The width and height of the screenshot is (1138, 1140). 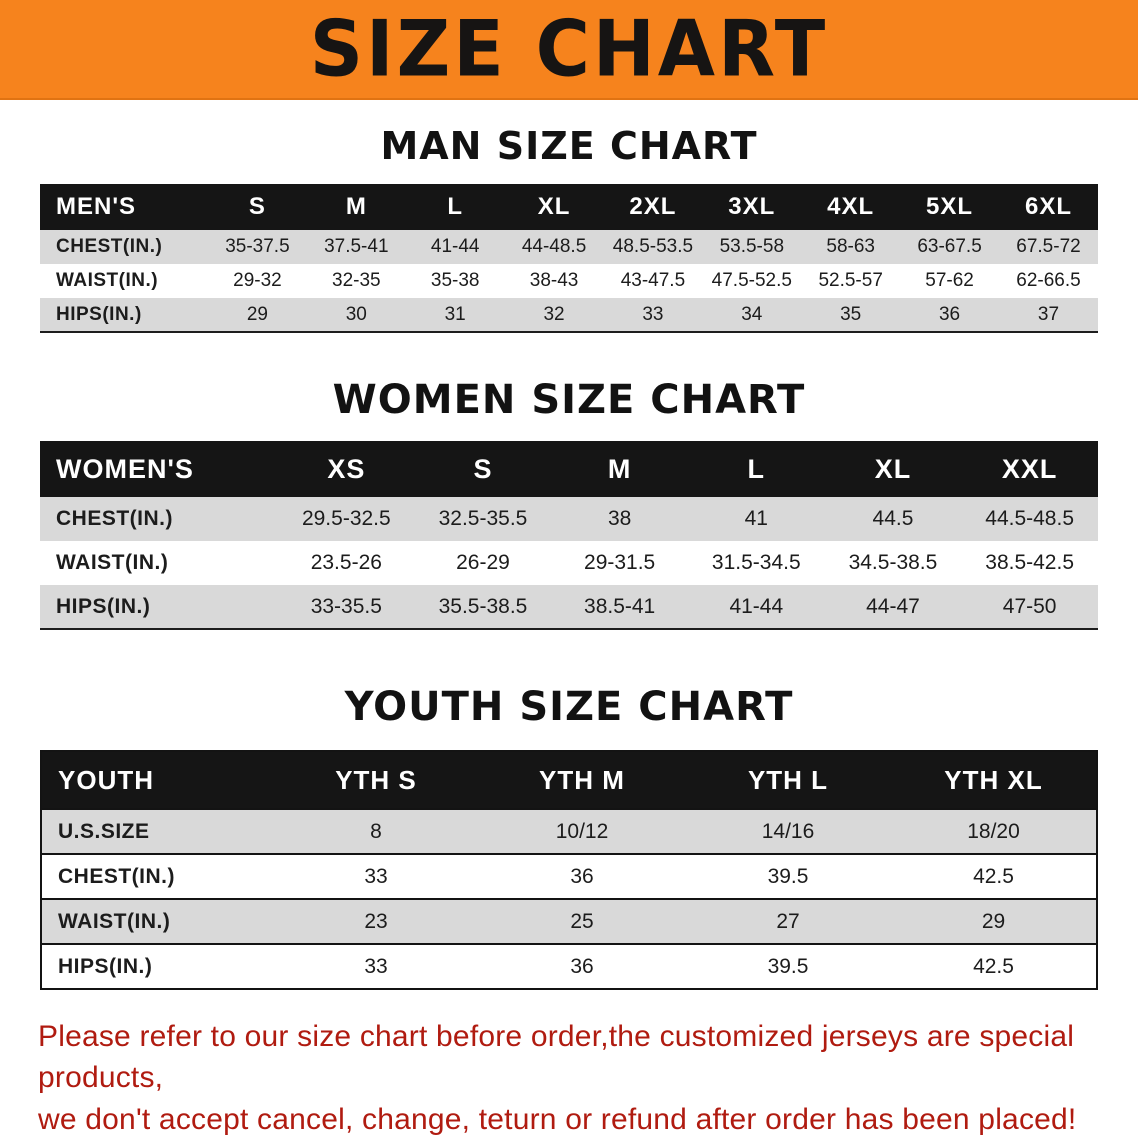 I want to click on measurement-row: CHEST(IN.) 33 36 39.5 42.5, so click(x=569, y=876).